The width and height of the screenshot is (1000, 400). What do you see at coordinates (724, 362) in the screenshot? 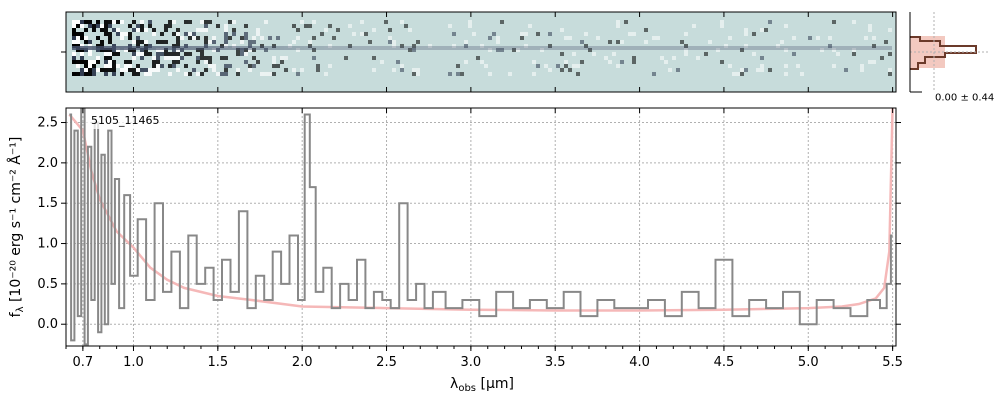
I see `x-tick-label: 4.5` at bounding box center [724, 362].